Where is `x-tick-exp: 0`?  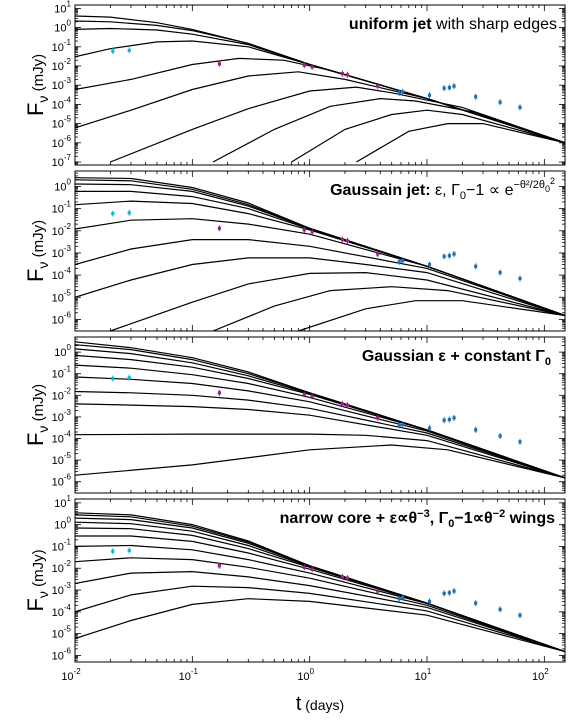 x-tick-exp: 0 is located at coordinates (312, 671).